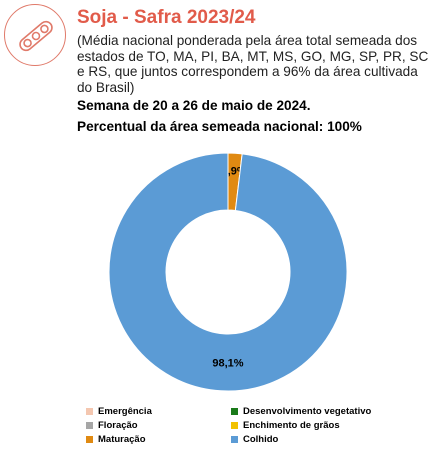  I want to click on legend-label: Colhido, so click(261, 439).